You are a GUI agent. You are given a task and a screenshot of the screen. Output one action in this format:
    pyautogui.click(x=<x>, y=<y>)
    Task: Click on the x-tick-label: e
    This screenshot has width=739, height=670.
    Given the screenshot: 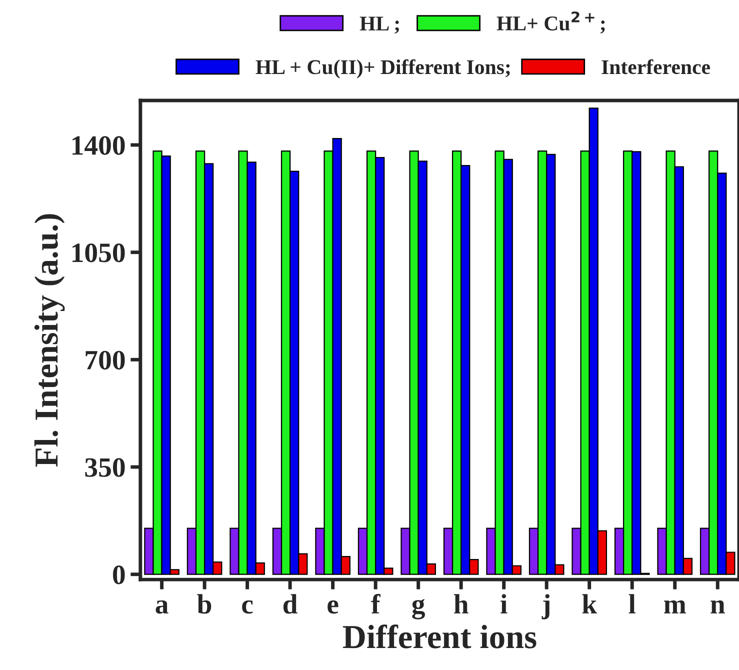 What is the action you would take?
    pyautogui.click(x=333, y=607)
    